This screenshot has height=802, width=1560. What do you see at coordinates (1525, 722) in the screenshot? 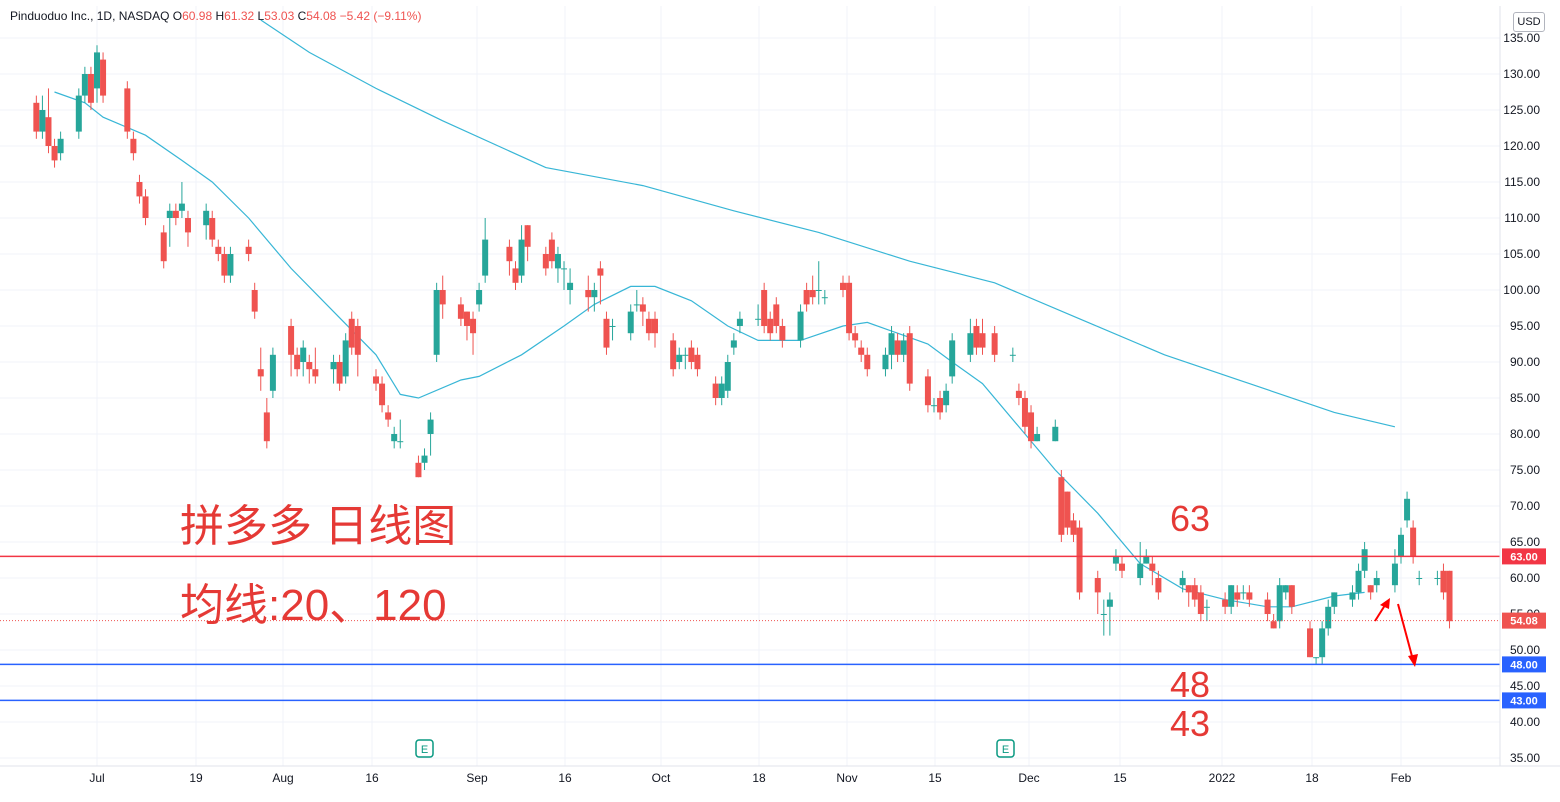
I see `price-axis-label: 40.00` at bounding box center [1525, 722].